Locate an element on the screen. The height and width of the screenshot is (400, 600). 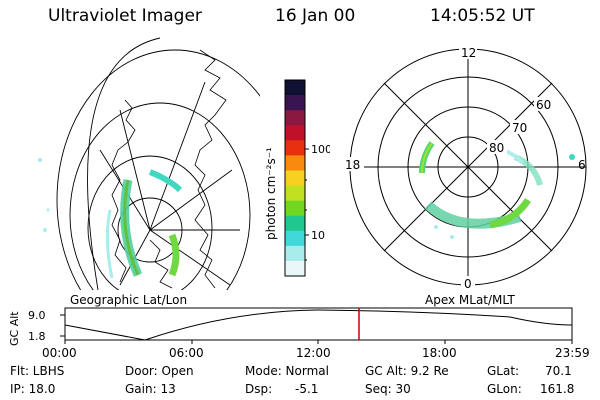
color-scale: 100 10 photon cm⁻²s⁻¹ is located at coordinates (297, 178).